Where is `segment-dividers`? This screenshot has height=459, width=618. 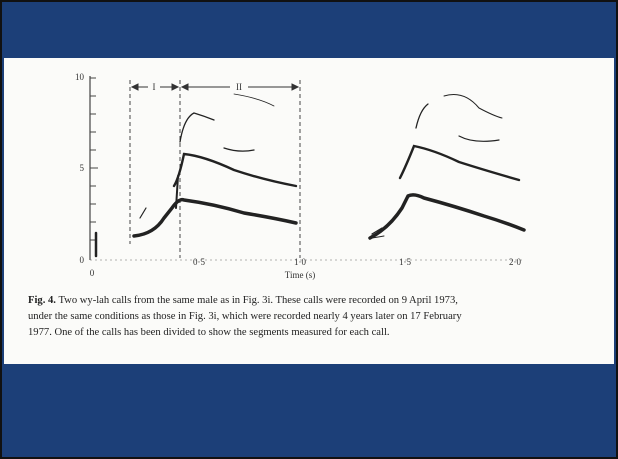 segment-dividers is located at coordinates (215, 169).